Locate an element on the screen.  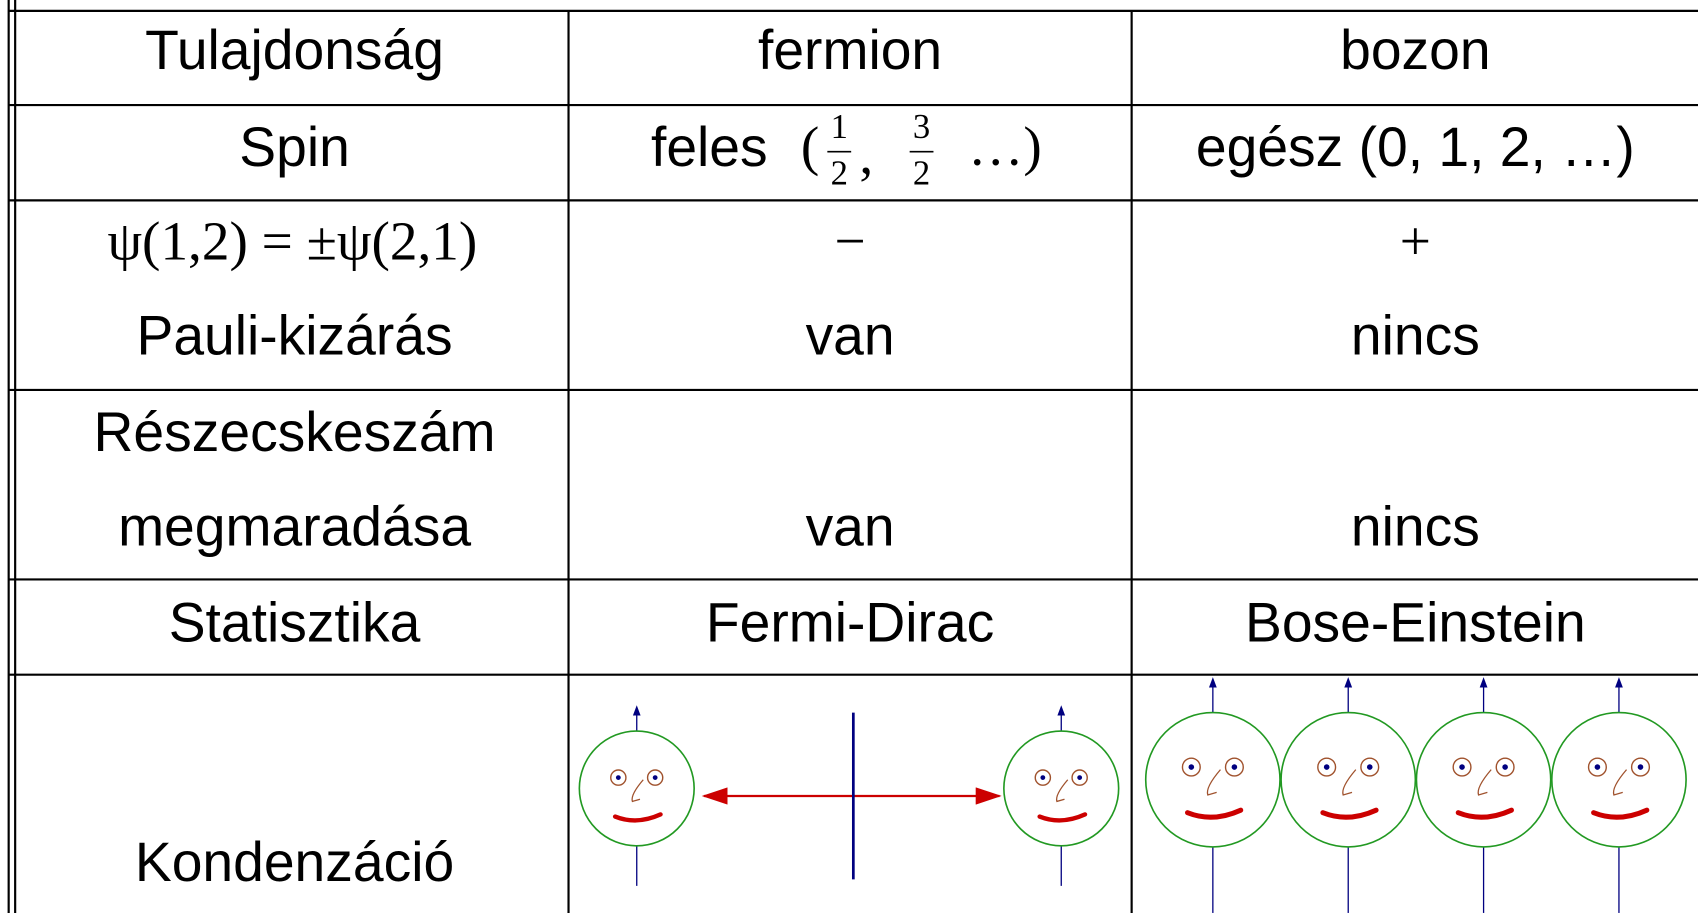
header-cell: Tulajdonság is located at coordinates (294, 50).